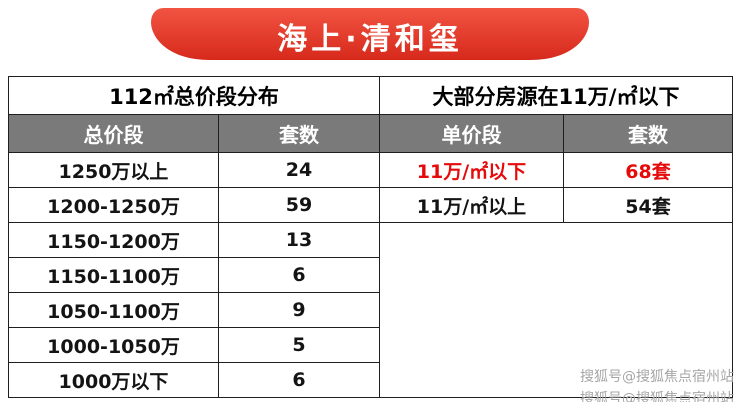 This screenshot has width=740, height=402. I want to click on count-cell: 5, so click(299, 345).